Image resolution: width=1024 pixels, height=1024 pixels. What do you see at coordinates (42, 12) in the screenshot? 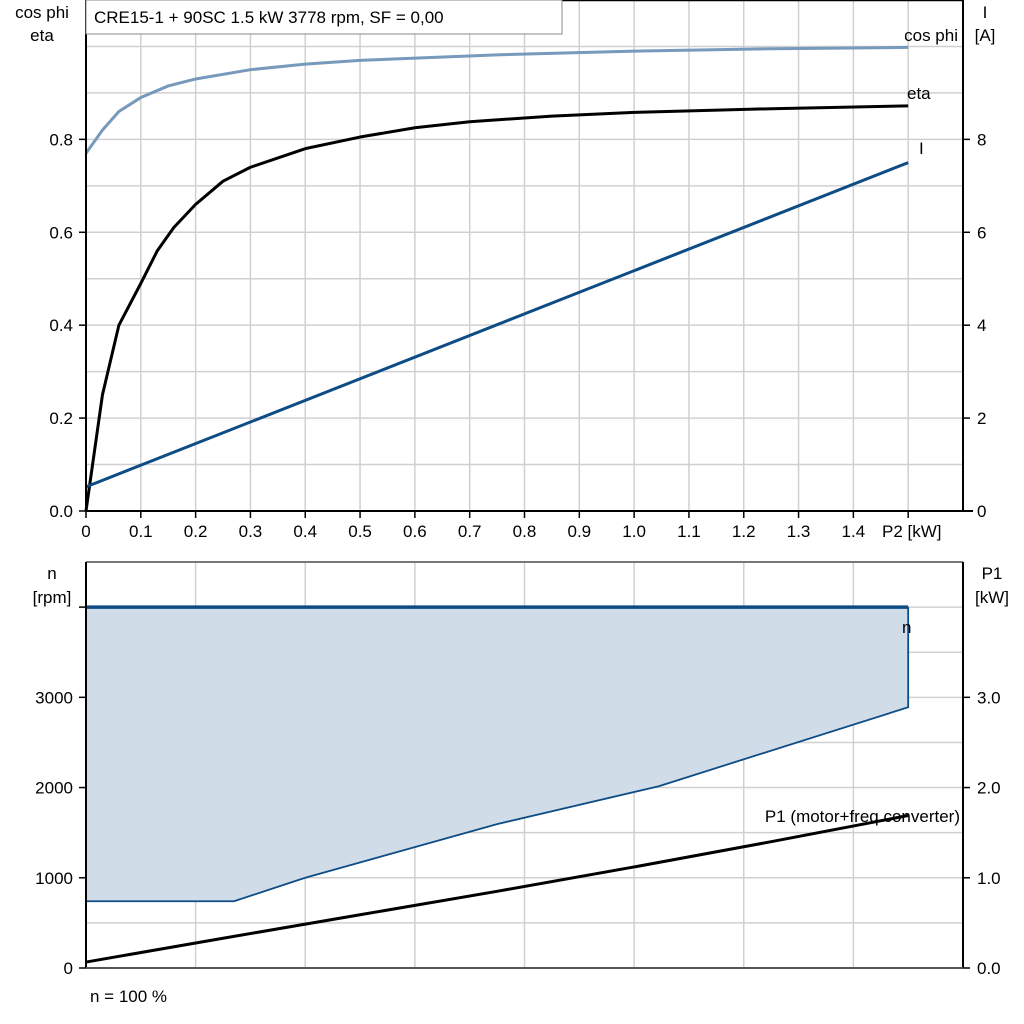
I see `top-ylabel-left-1: cos phi` at bounding box center [42, 12].